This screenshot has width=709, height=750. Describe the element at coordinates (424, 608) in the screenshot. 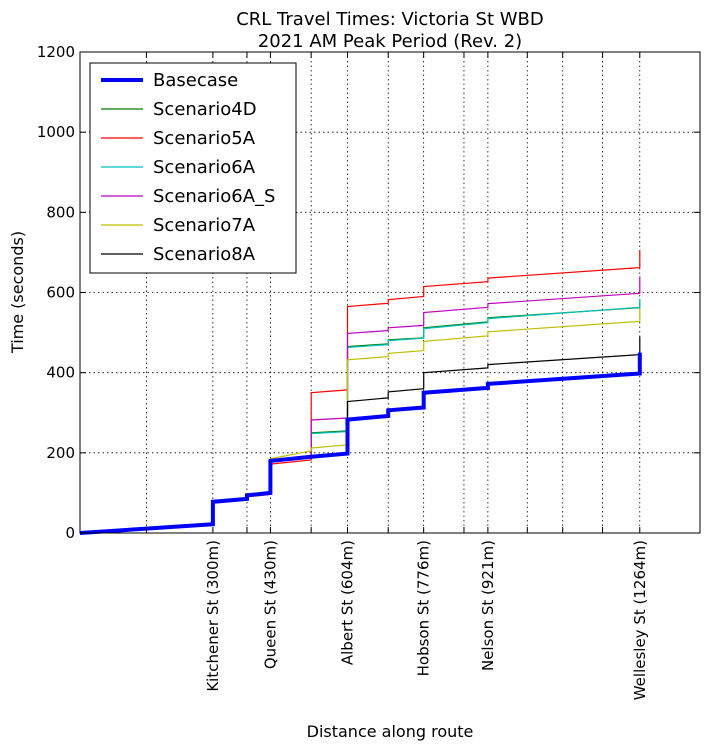

I see `x-tick-label: Hobson St (776m)` at that location.